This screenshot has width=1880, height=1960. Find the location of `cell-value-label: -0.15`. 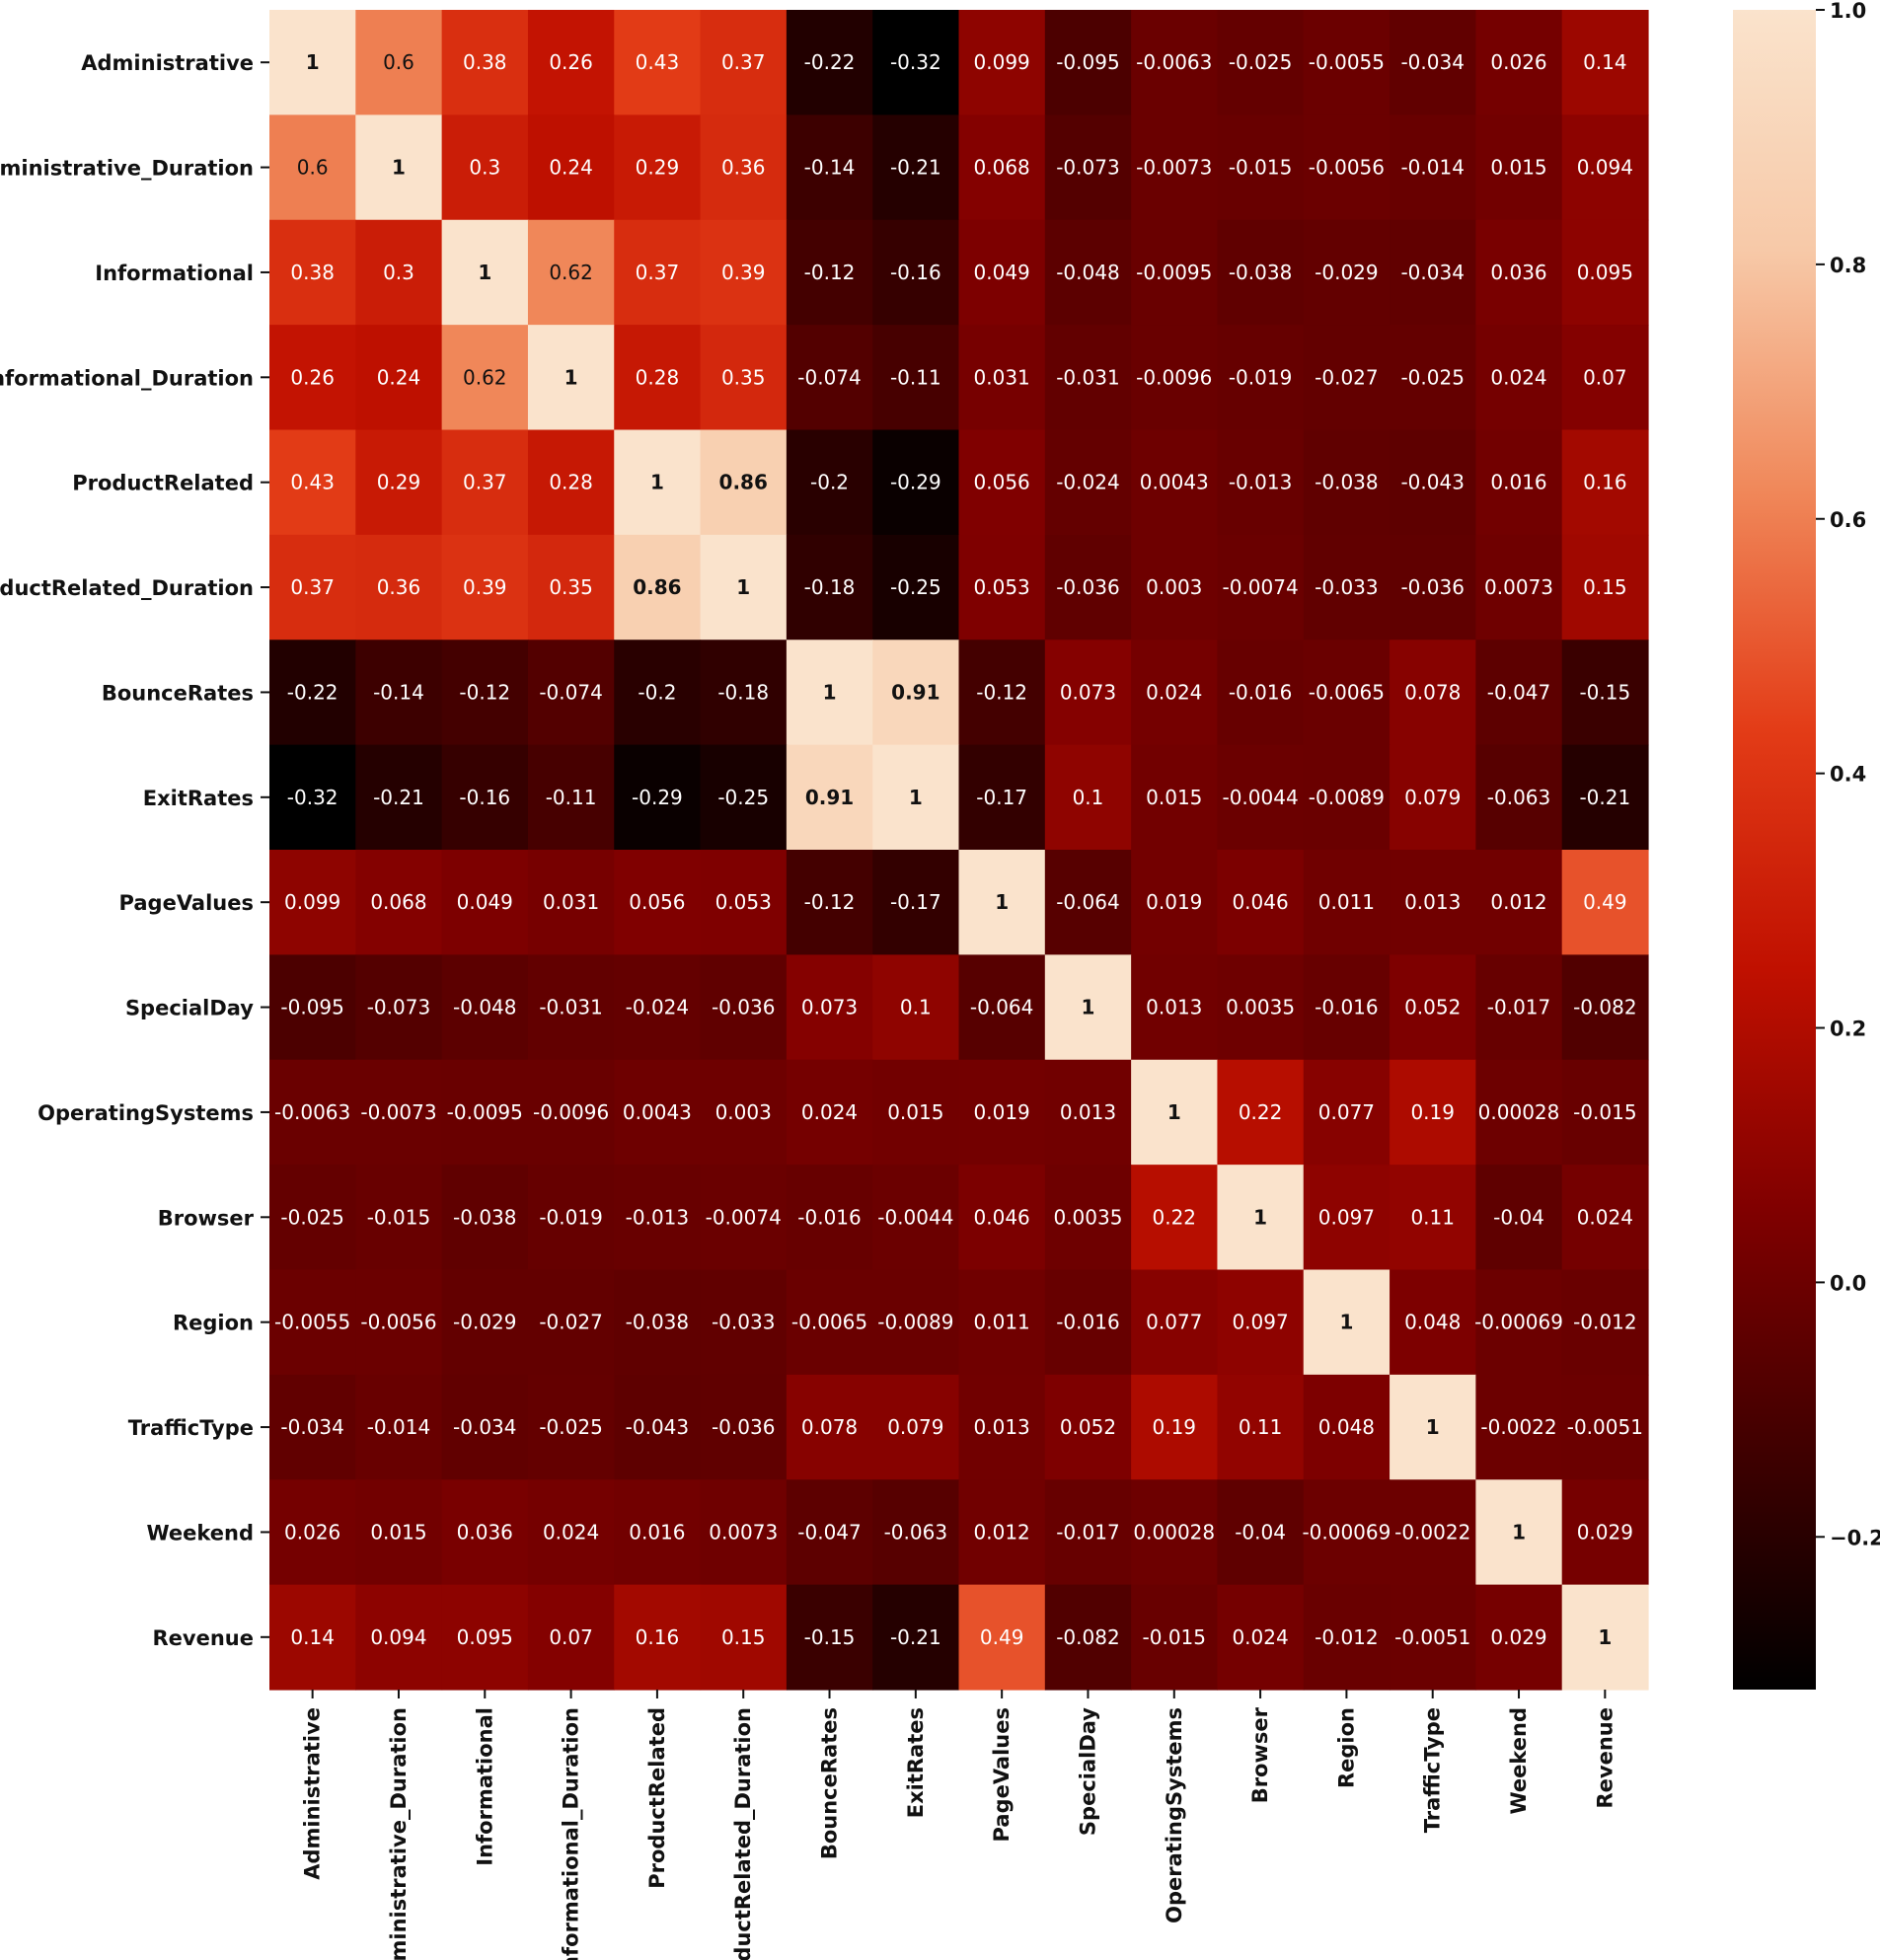

cell-value-label: -0.15 is located at coordinates (1604, 692).